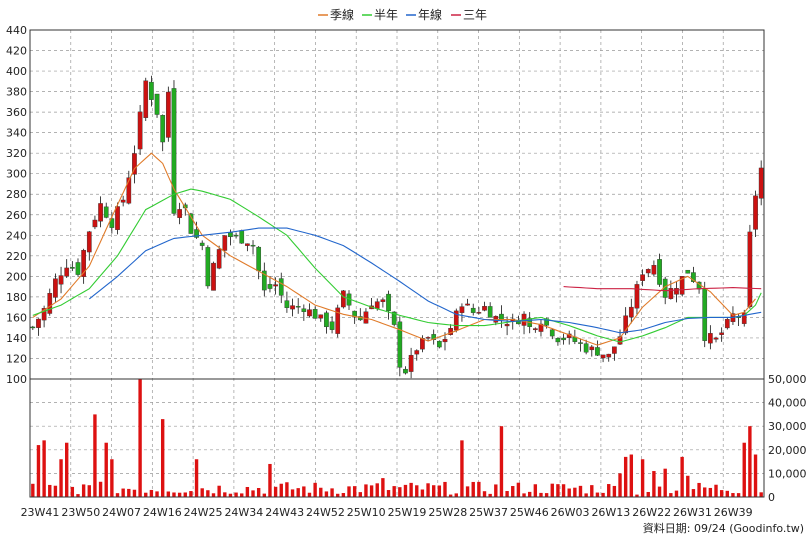  I want to click on date-tick-label: 25W19, so click(407, 512).